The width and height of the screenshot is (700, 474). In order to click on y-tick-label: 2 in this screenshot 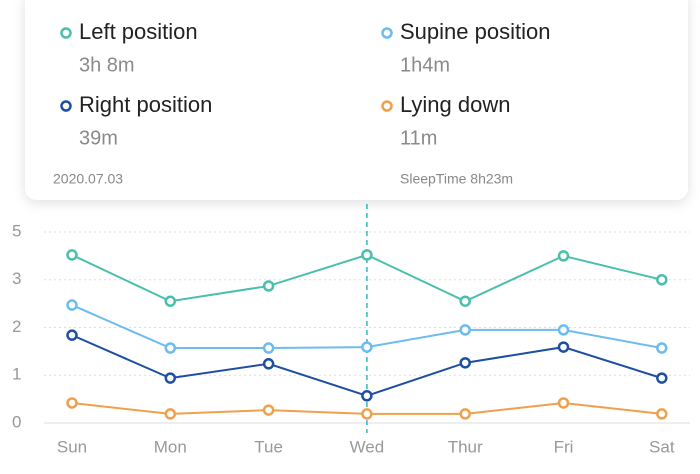, I will do `click(16, 326)`.